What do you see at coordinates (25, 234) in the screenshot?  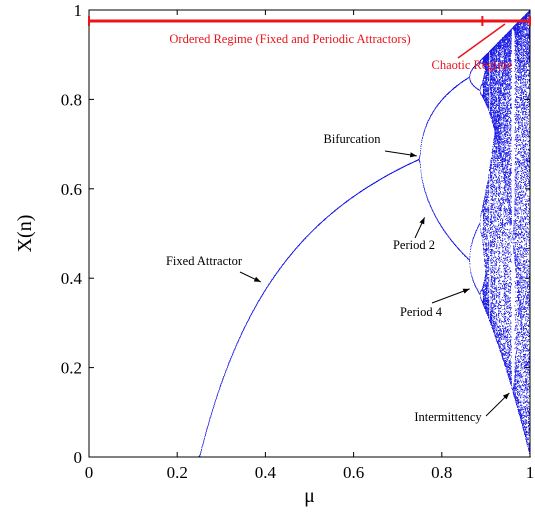 I see `y-axis-label: X(n)` at bounding box center [25, 234].